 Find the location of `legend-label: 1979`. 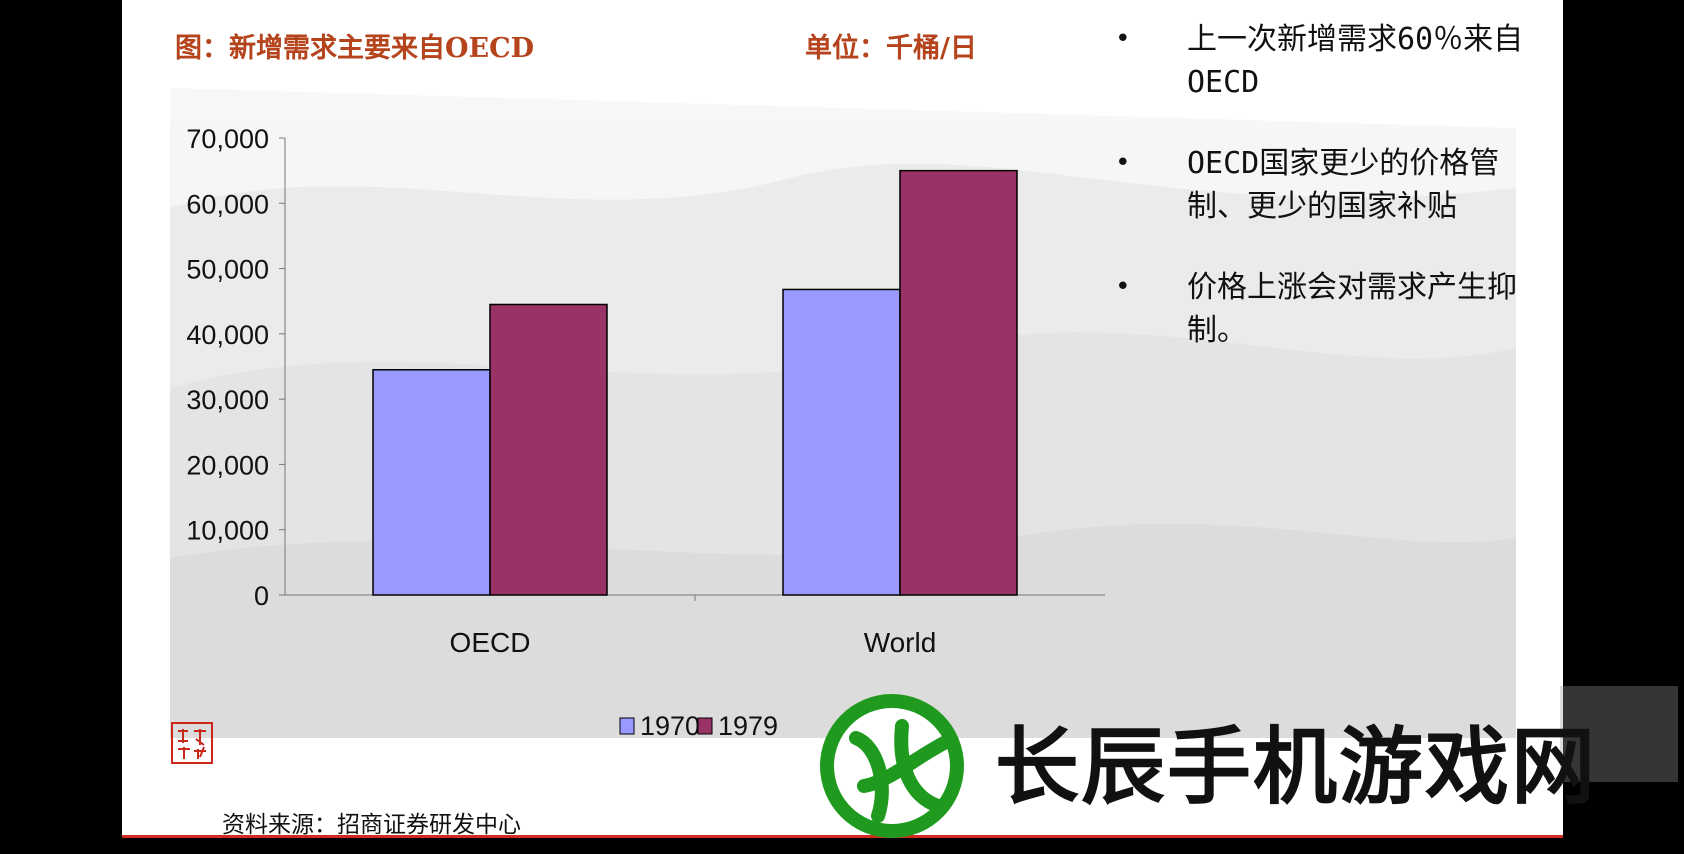

legend-label: 1979 is located at coordinates (748, 726).